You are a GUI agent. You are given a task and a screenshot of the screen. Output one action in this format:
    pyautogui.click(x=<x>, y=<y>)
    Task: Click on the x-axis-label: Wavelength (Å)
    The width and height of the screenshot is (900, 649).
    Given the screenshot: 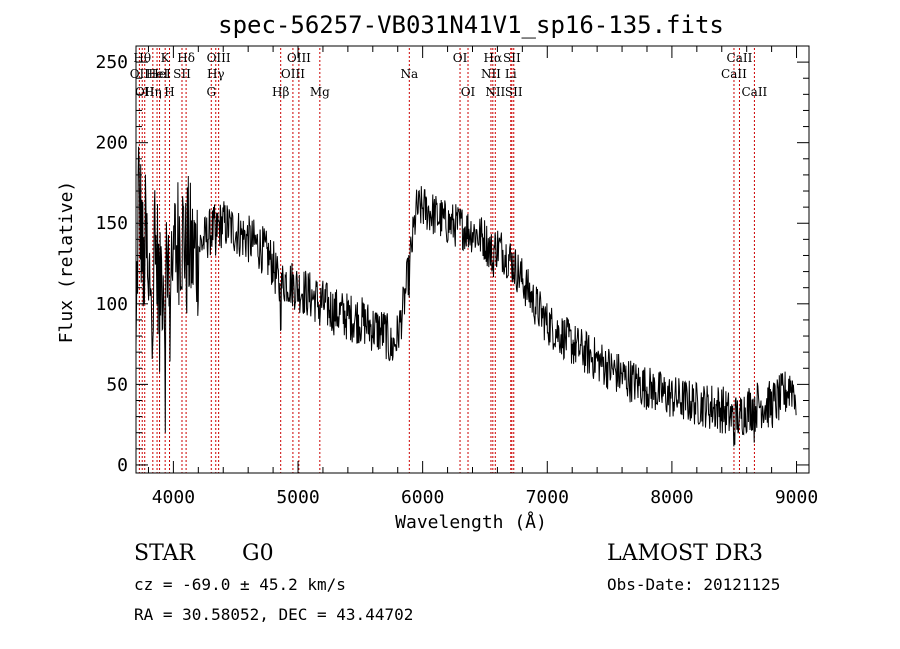 What is the action you would take?
    pyautogui.click(x=471, y=522)
    